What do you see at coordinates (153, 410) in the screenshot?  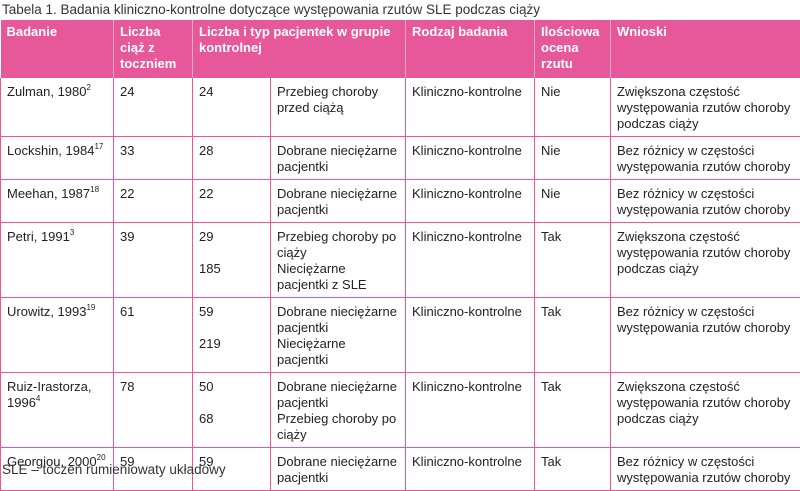 I see `pregnancies-cell: 78` at bounding box center [153, 410].